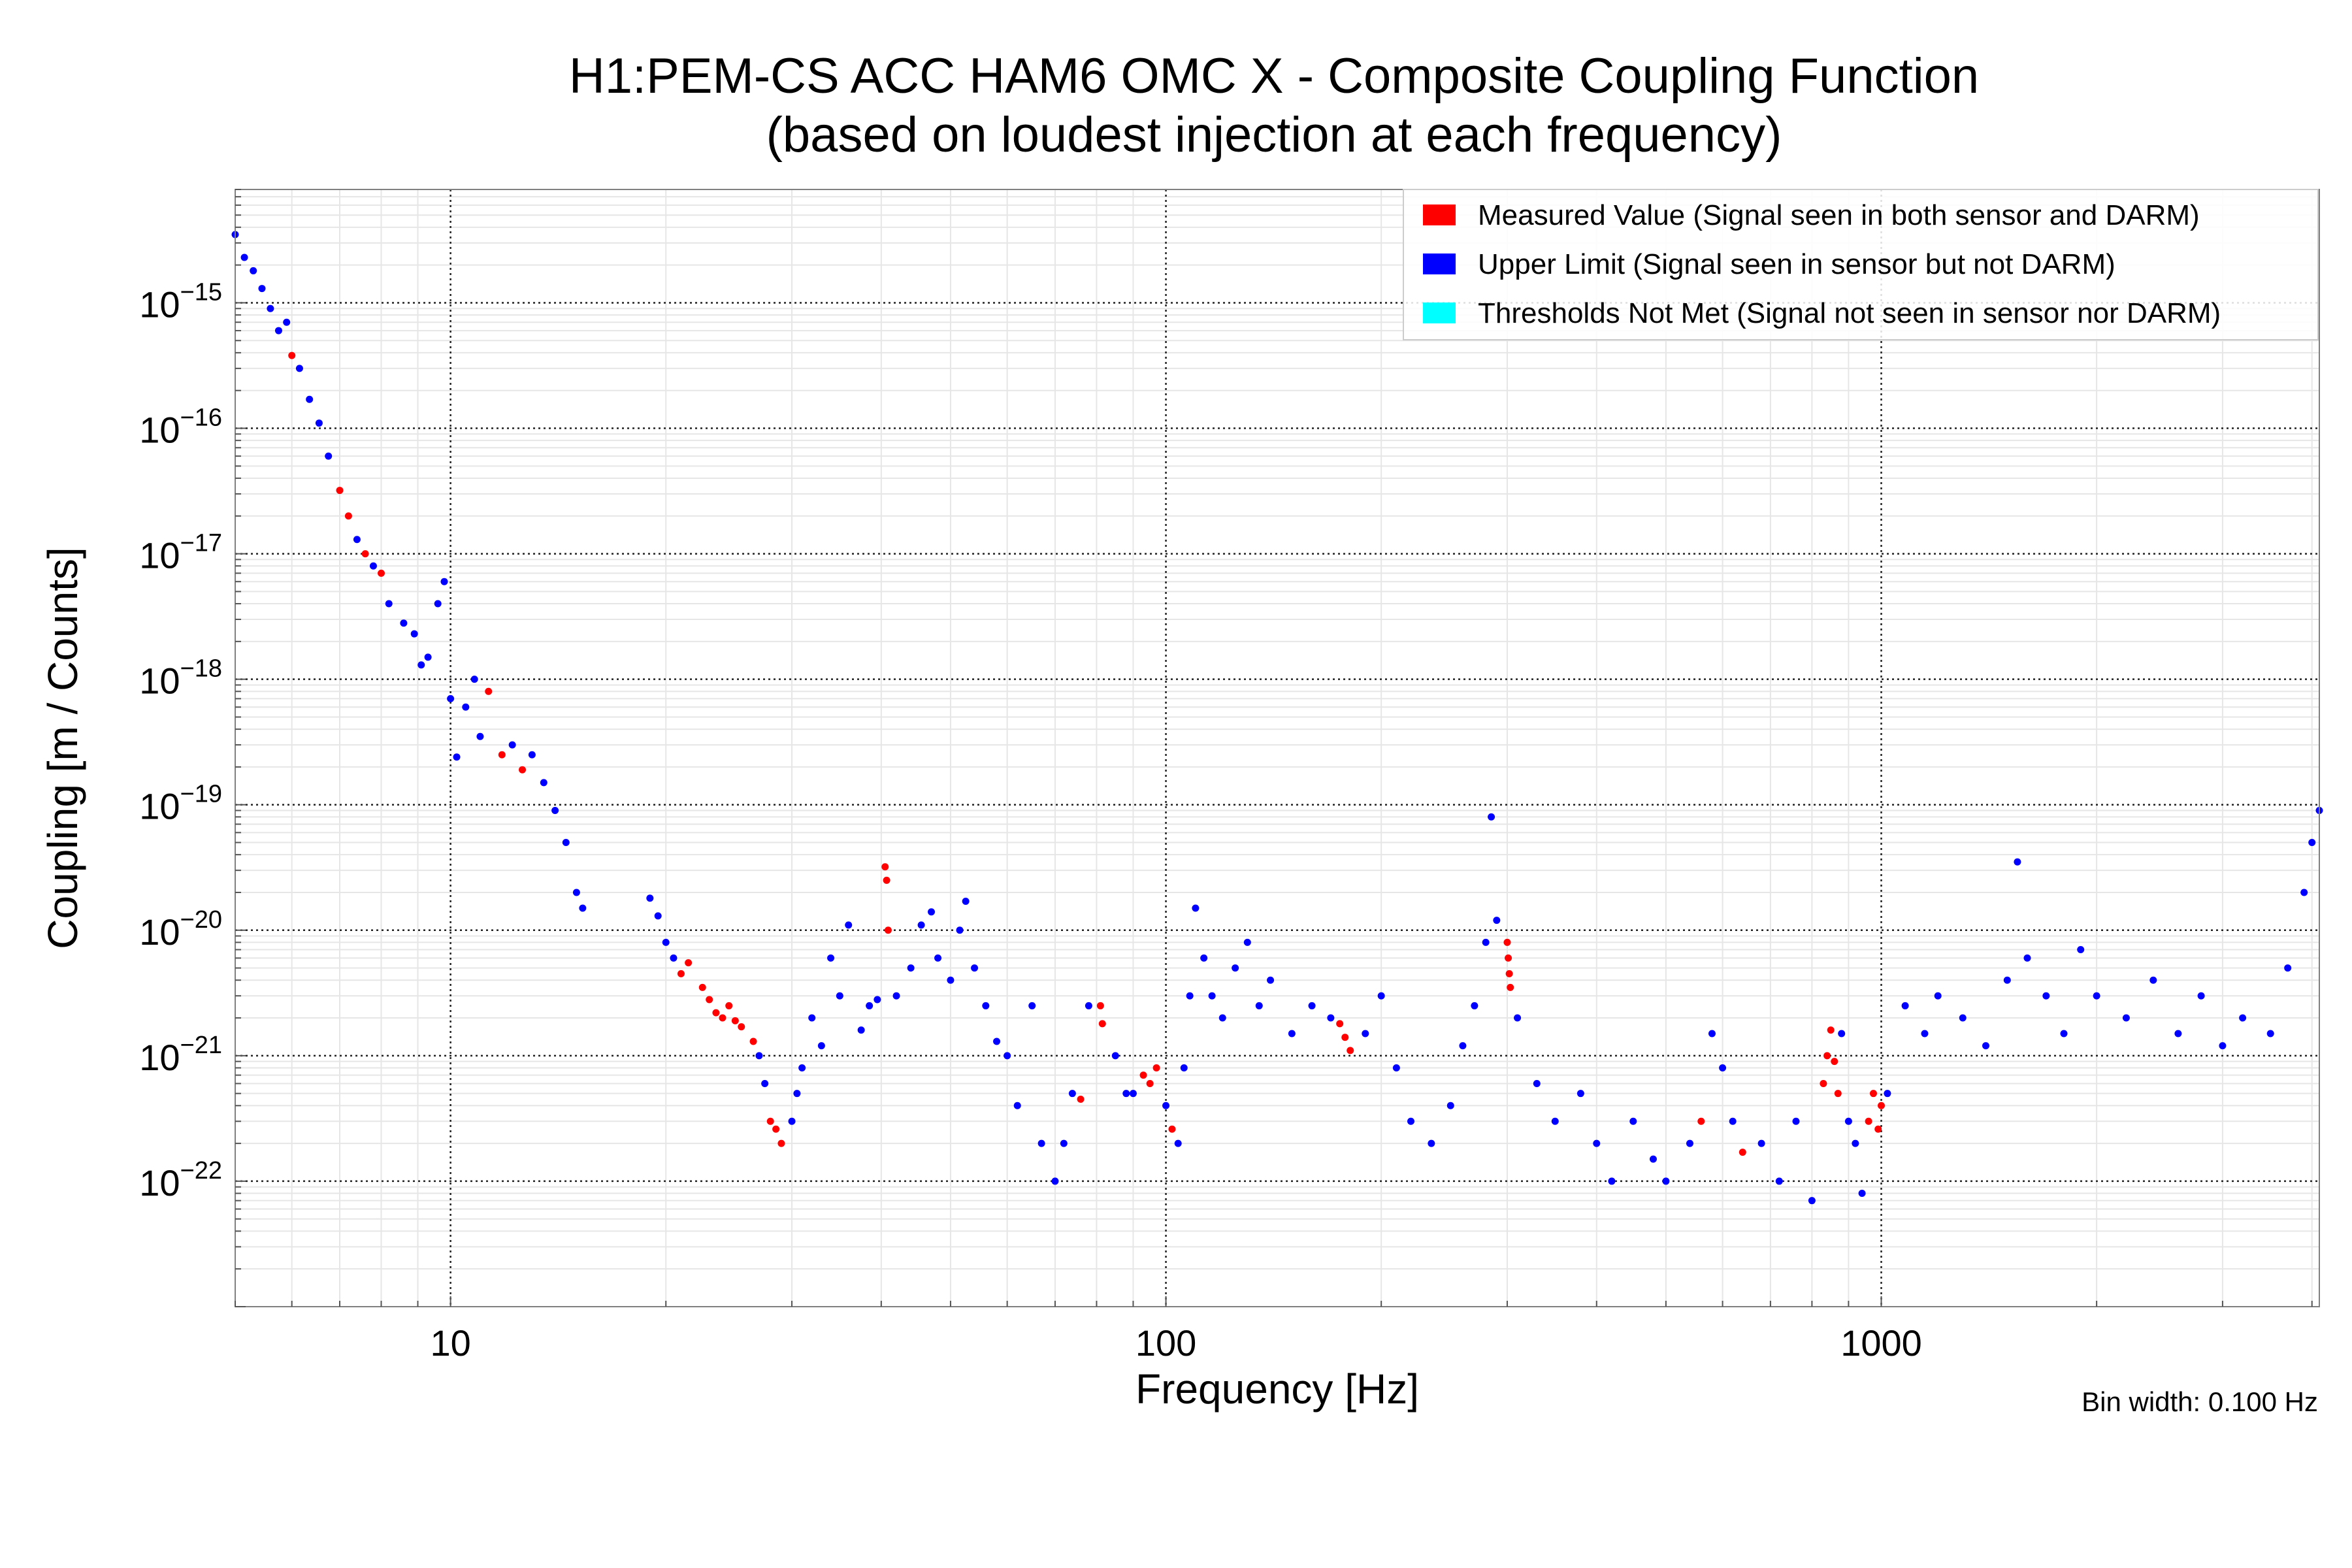 This screenshot has width=2352, height=1568. Describe the element at coordinates (62, 748) in the screenshot. I see `y-axis-label: Coupling [m / Counts]` at that location.